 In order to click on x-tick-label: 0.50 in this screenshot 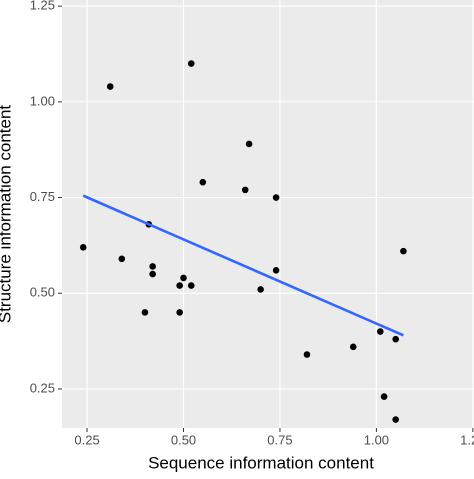, I will do `click(183, 439)`.